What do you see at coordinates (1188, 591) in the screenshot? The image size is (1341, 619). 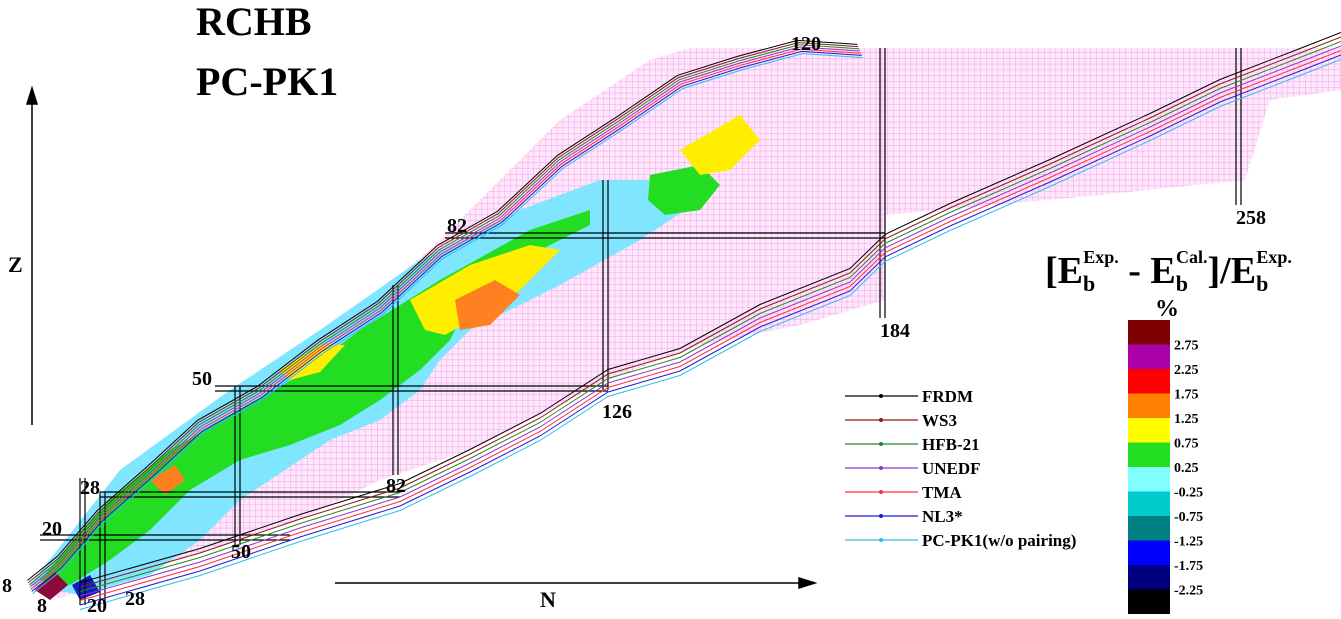 I see `colorbar-tick-label: -2.25` at bounding box center [1188, 591].